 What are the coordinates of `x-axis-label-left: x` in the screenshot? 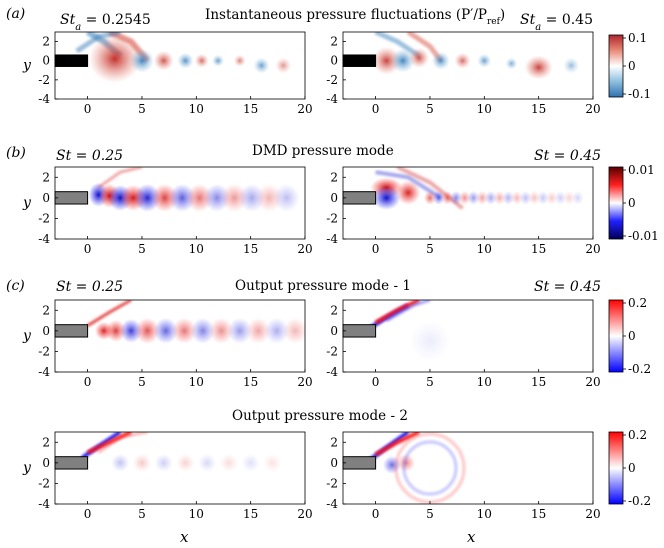 It's located at (184, 537).